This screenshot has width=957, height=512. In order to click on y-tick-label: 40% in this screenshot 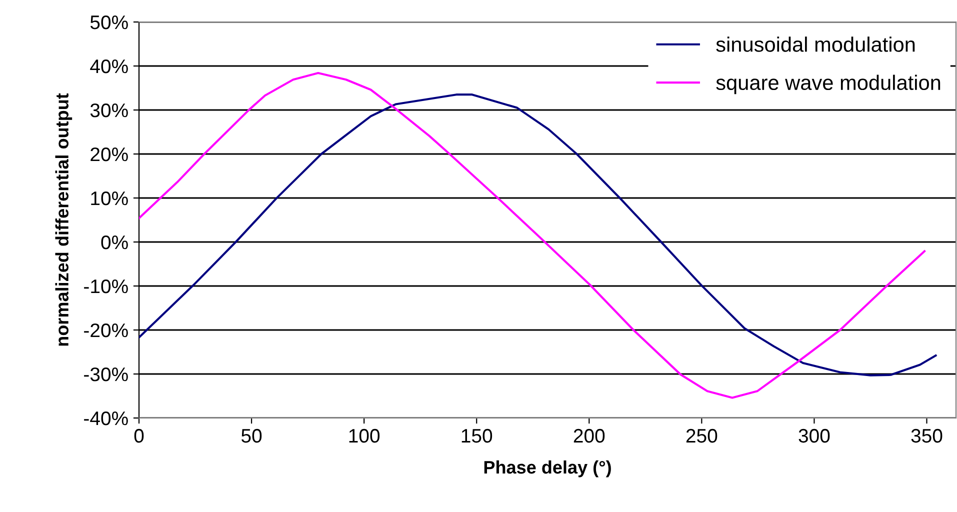, I will do `click(109, 66)`.